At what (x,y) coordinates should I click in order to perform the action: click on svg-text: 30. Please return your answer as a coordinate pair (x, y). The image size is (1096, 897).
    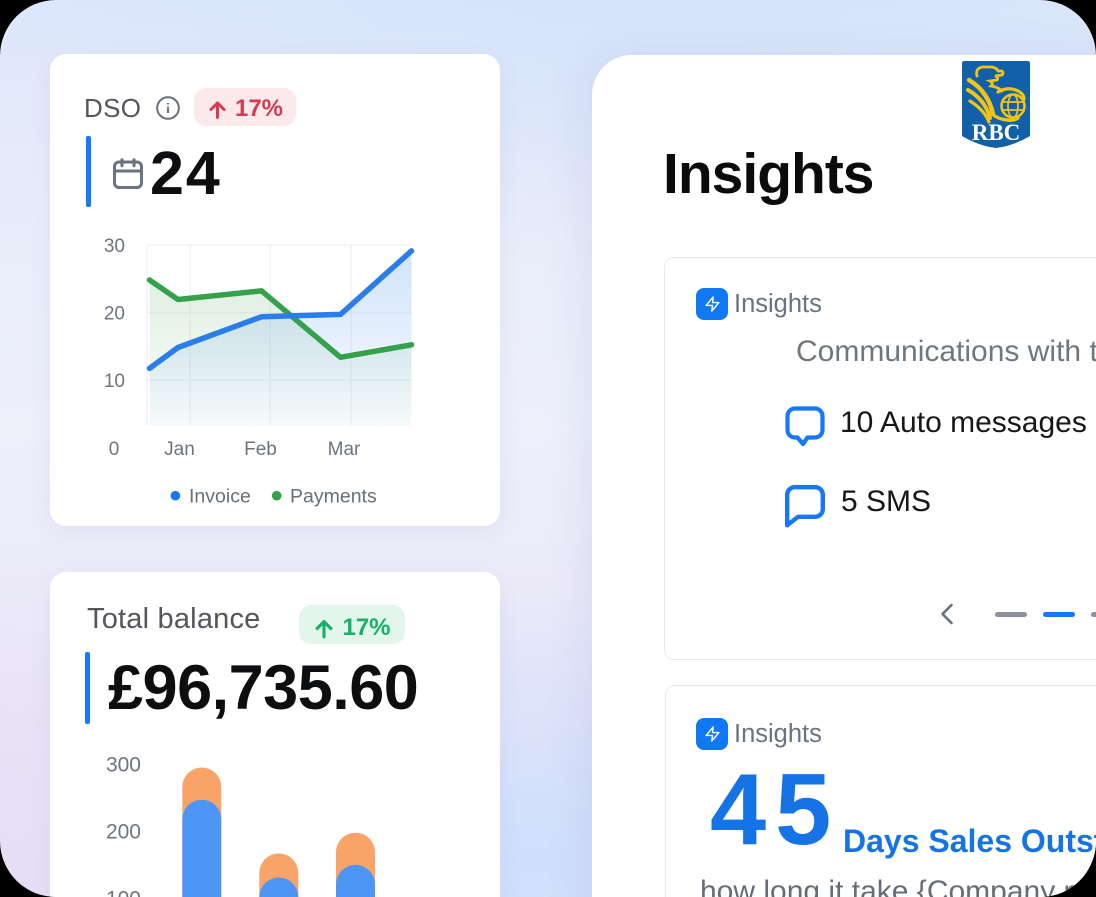
    Looking at the image, I should click on (114, 246).